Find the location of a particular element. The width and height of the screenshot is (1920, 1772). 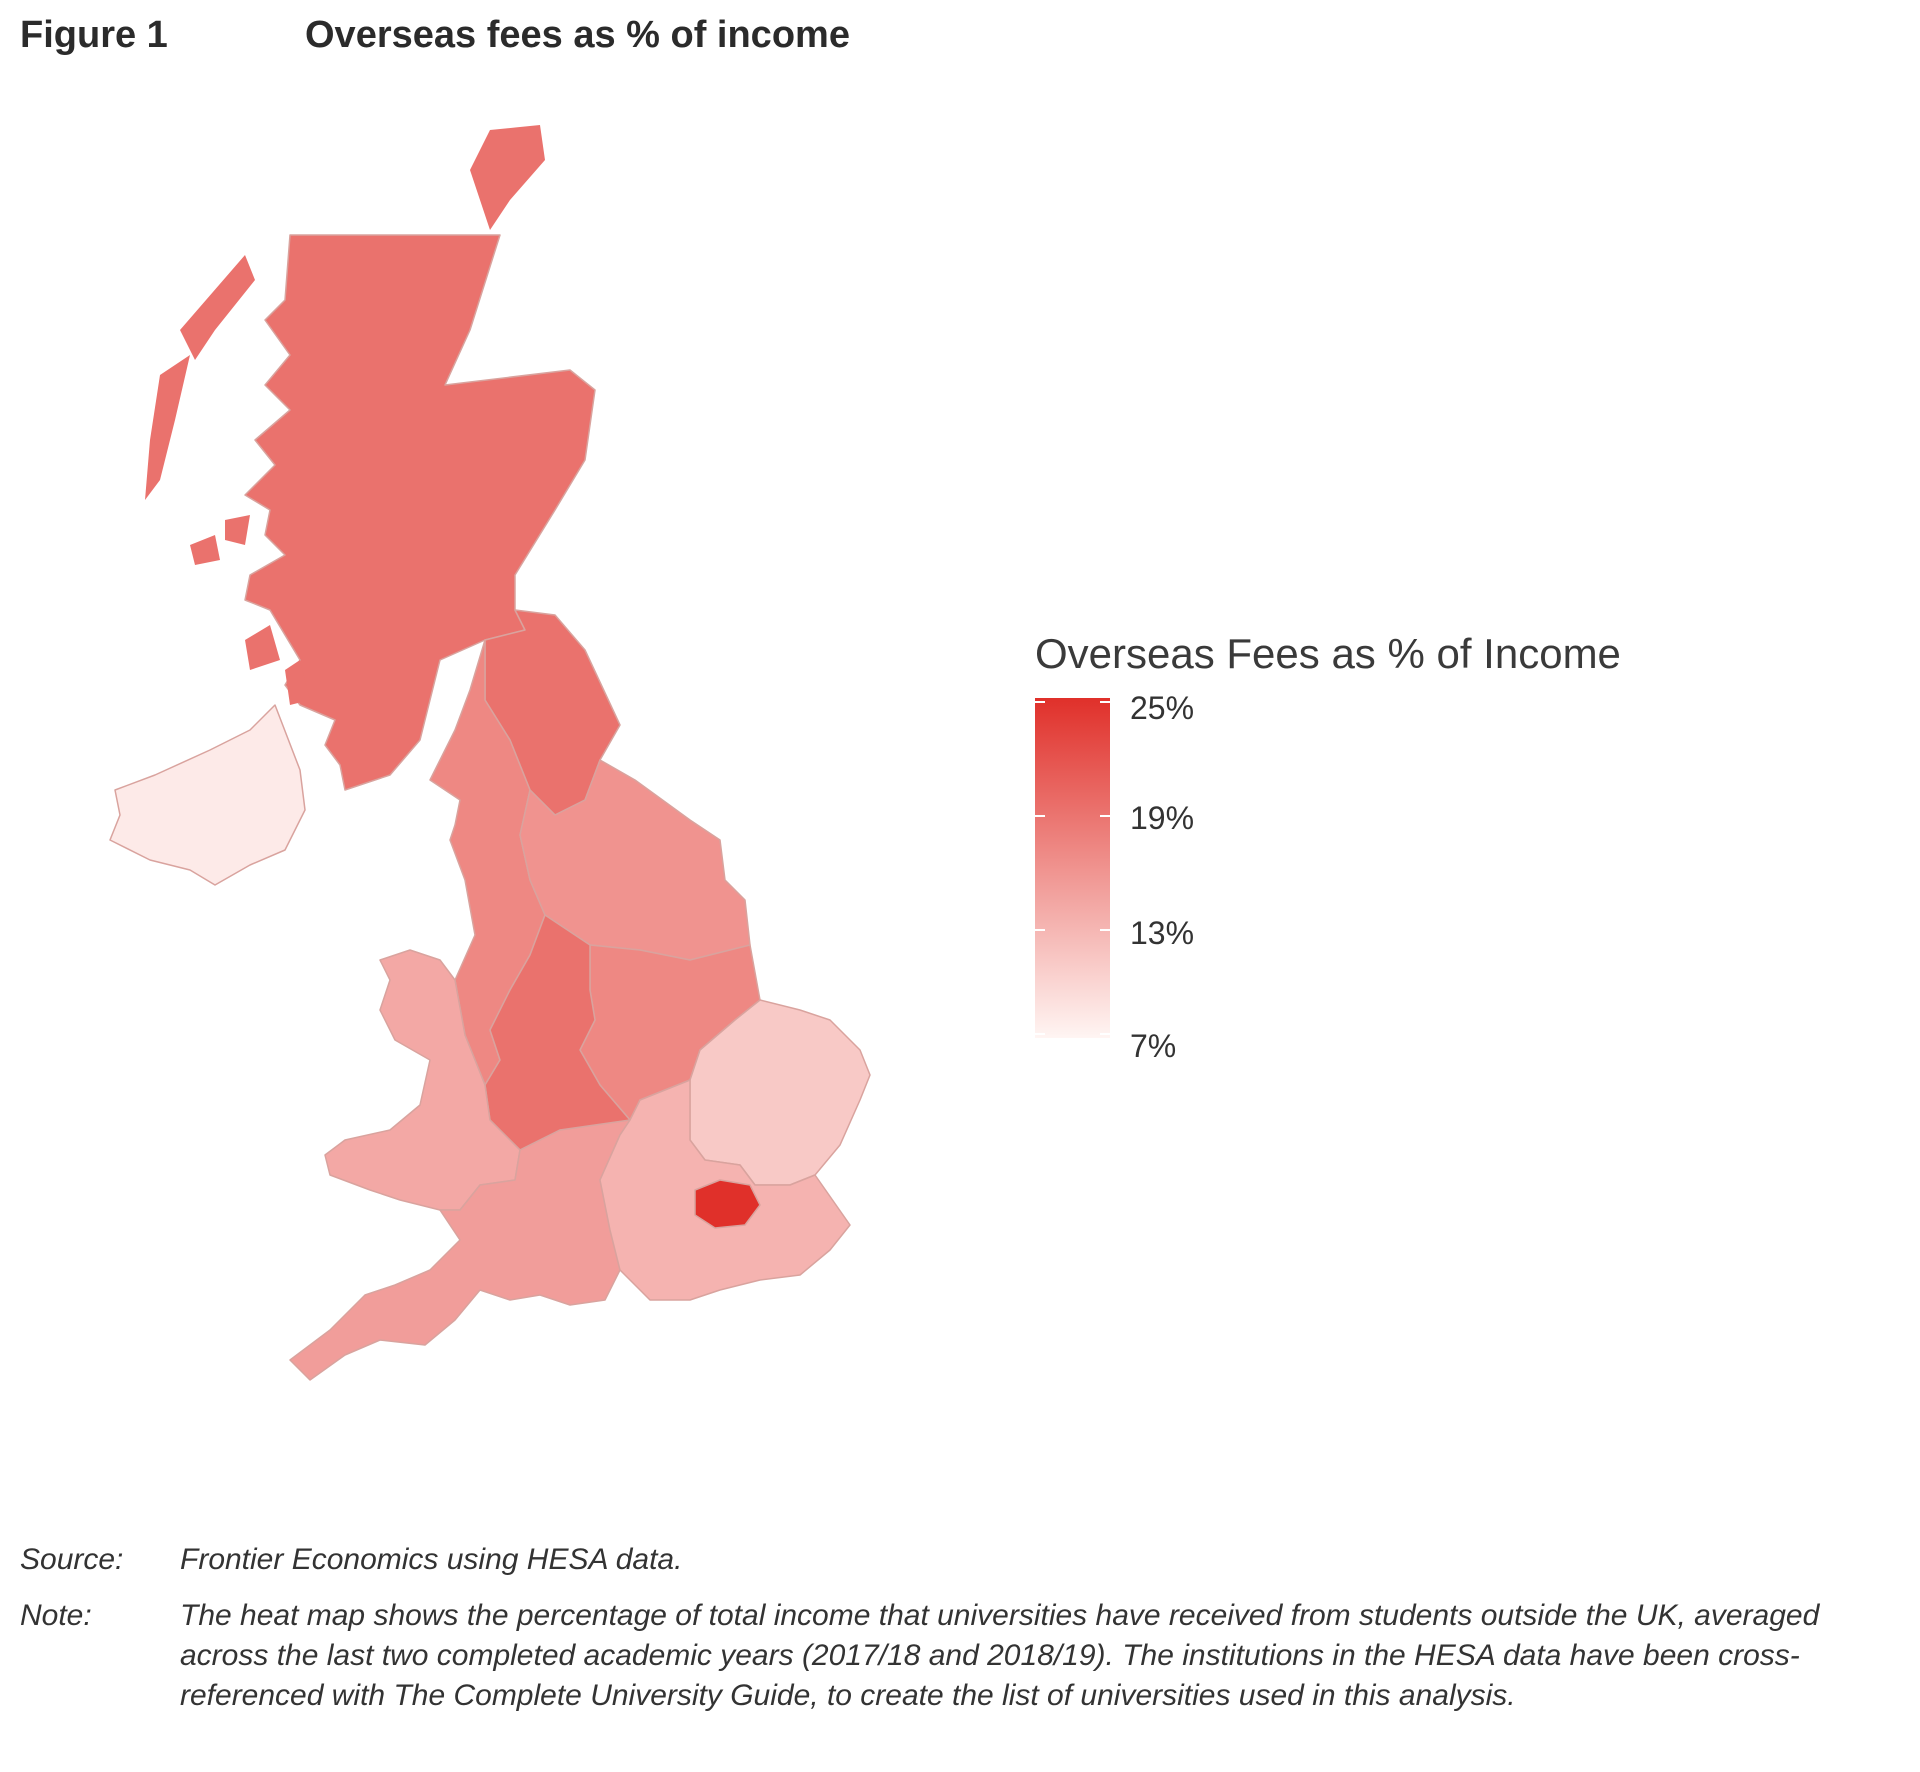

note-label: Note: is located at coordinates (56, 1615).